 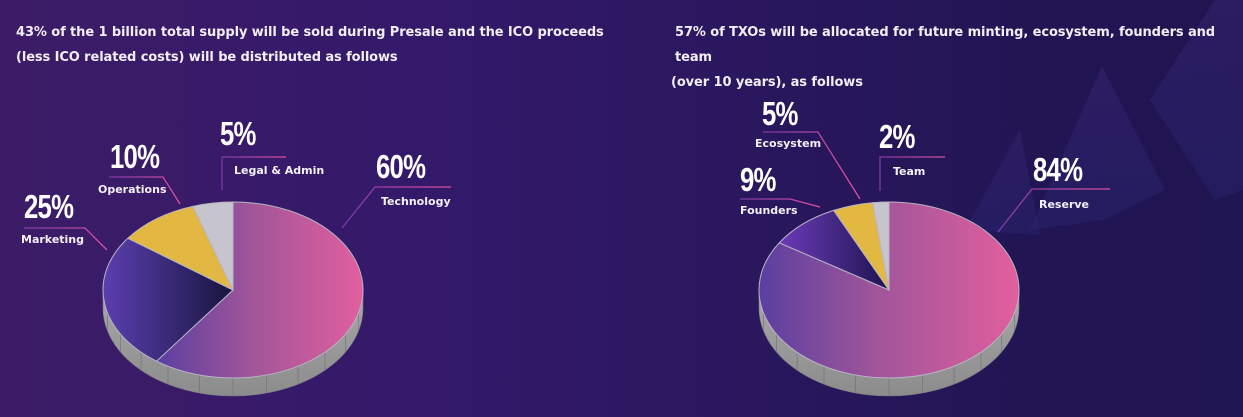 What do you see at coordinates (279, 170) in the screenshot?
I see `slice-label-legal-admin: Legal & Admin` at bounding box center [279, 170].